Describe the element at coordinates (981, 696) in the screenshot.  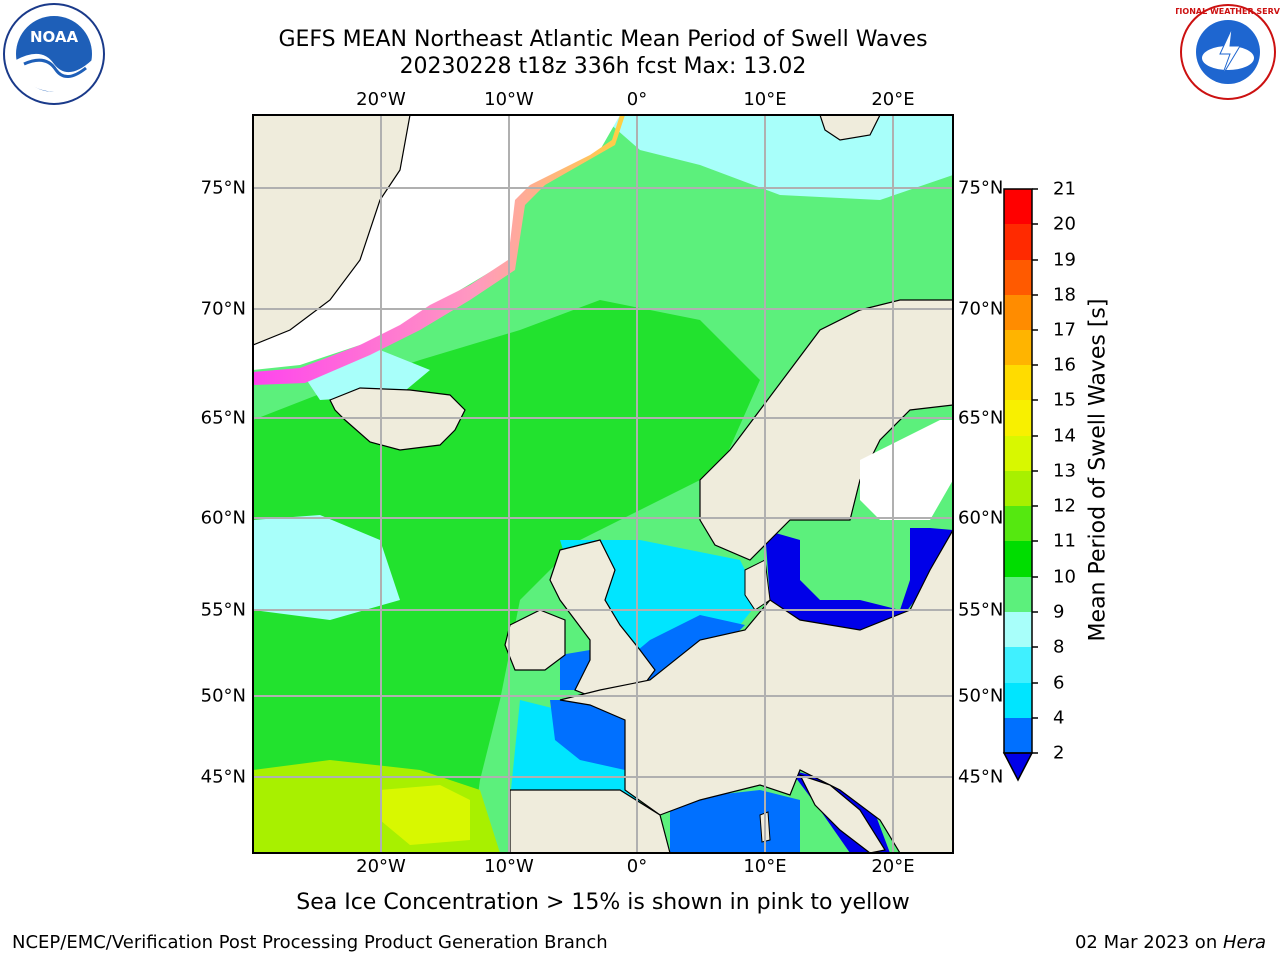
I see `lat-tick-right-50n: 50°N` at that location.